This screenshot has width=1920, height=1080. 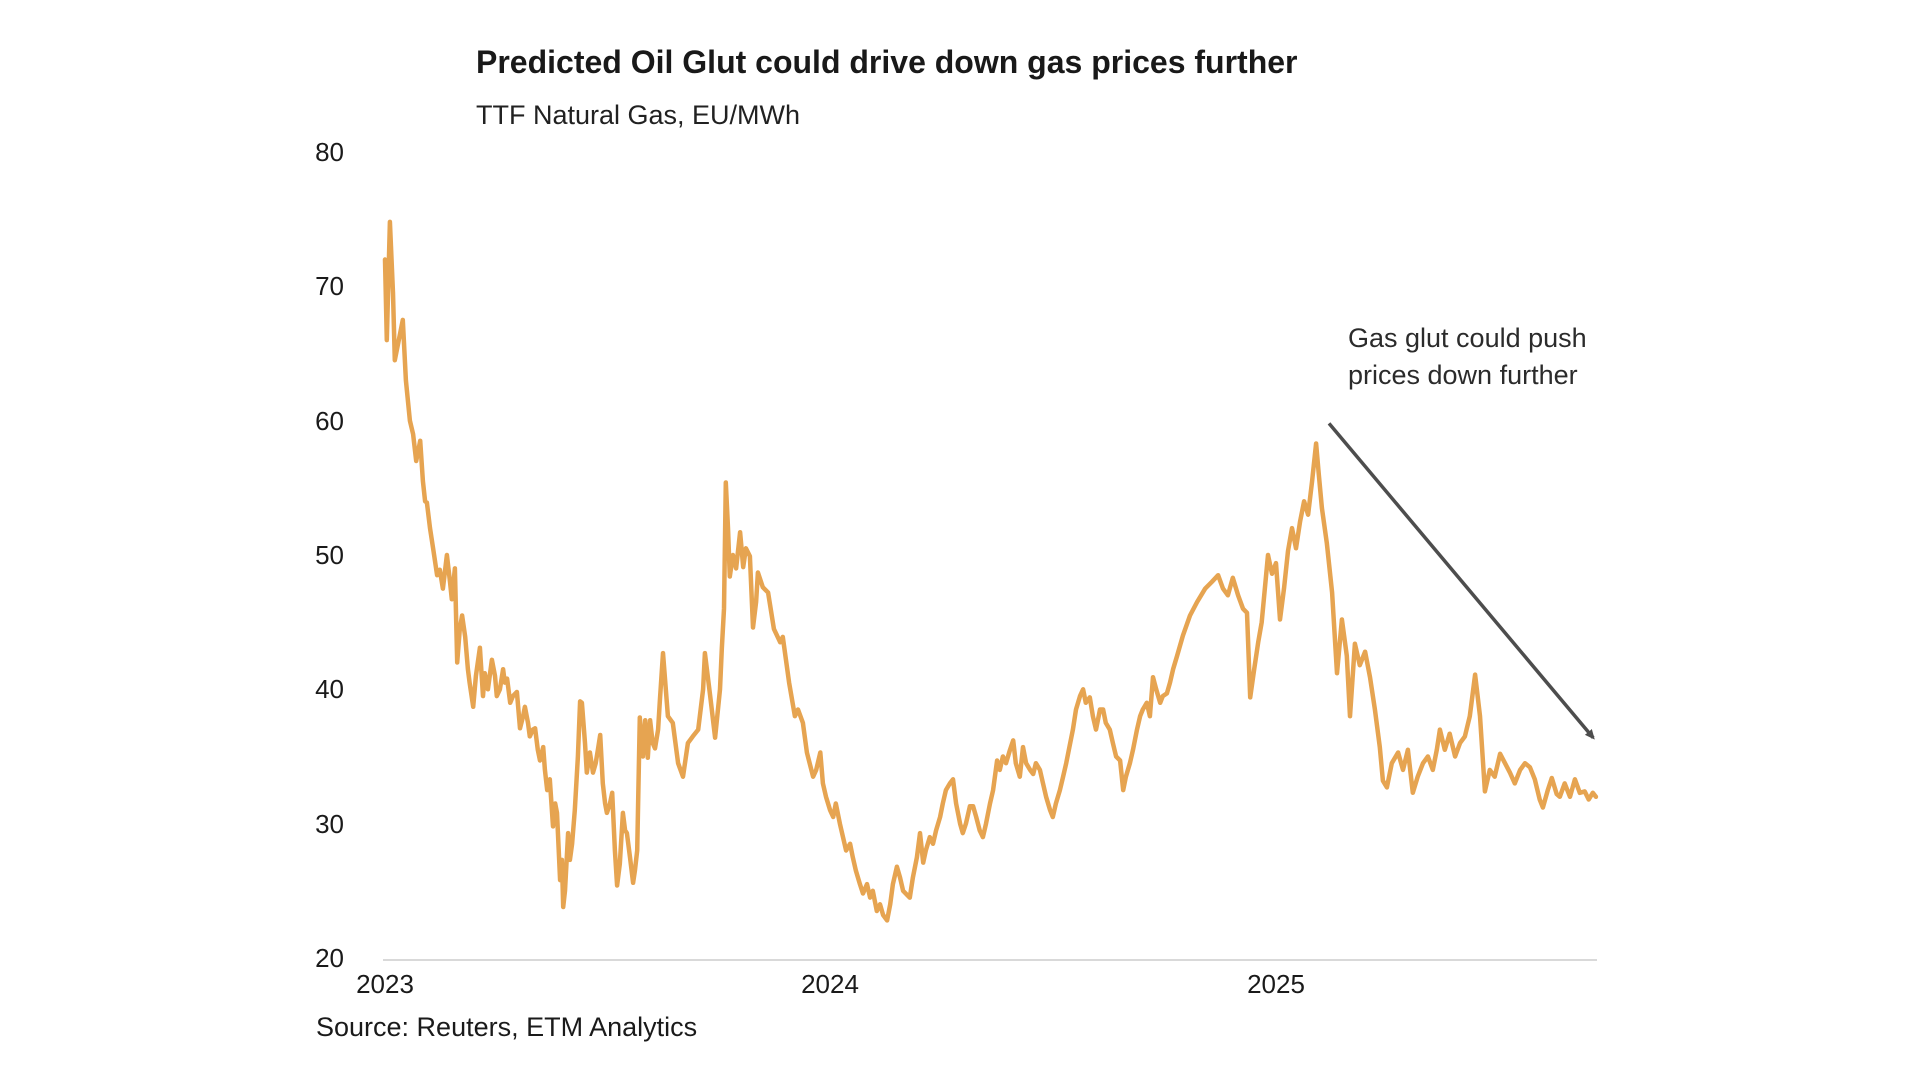 What do you see at coordinates (329, 286) in the screenshot?
I see `y-tick-label-70: 70` at bounding box center [329, 286].